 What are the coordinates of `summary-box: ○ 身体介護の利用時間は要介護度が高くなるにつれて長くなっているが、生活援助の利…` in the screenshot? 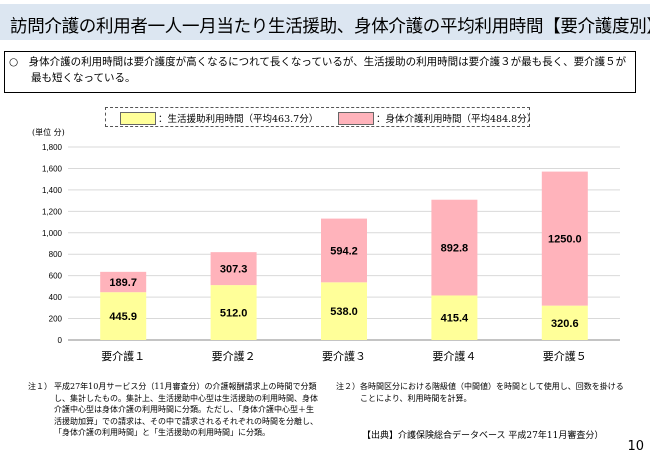 It's located at (320, 72).